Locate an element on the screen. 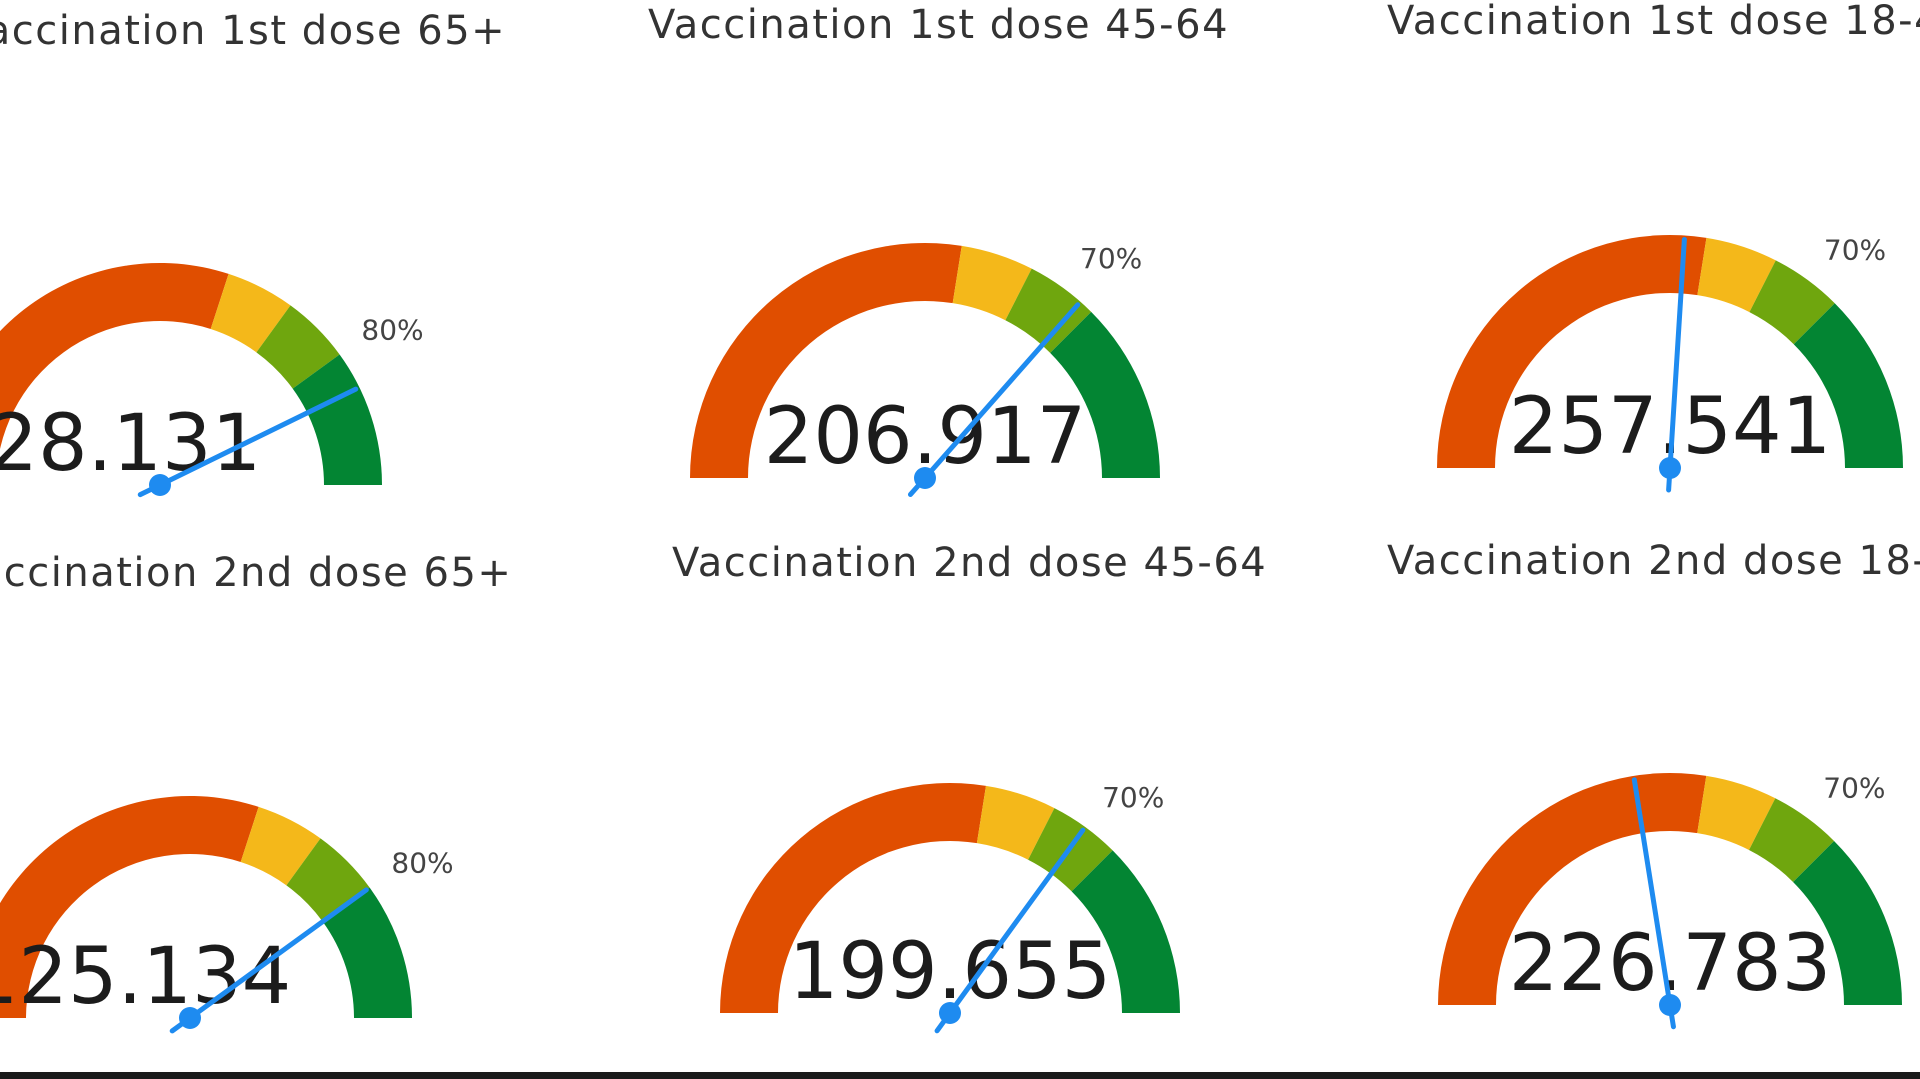 The image size is (1920, 1079). gauge-svg: 70%226.783 is located at coordinates (1670, 901).